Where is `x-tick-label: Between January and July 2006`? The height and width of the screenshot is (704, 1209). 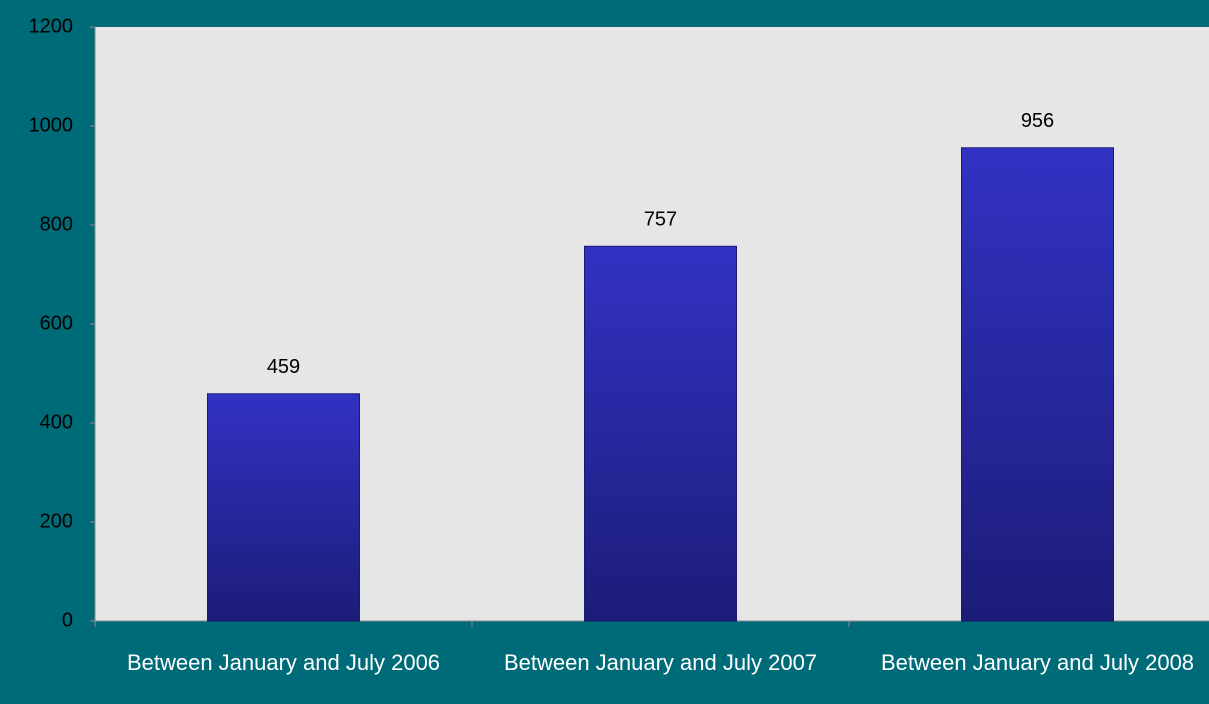 x-tick-label: Between January and July 2006 is located at coordinates (283, 662).